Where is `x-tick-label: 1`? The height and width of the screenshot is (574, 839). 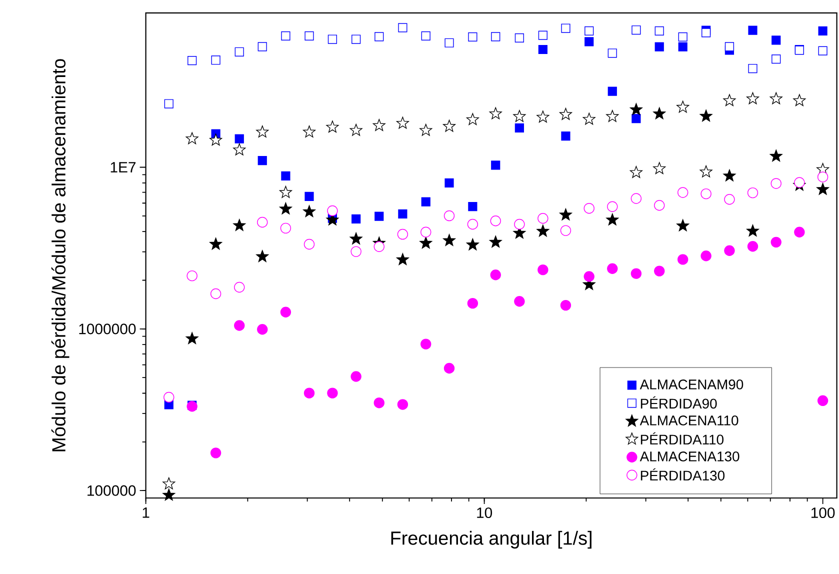 x-tick-label: 1 is located at coordinates (146, 512).